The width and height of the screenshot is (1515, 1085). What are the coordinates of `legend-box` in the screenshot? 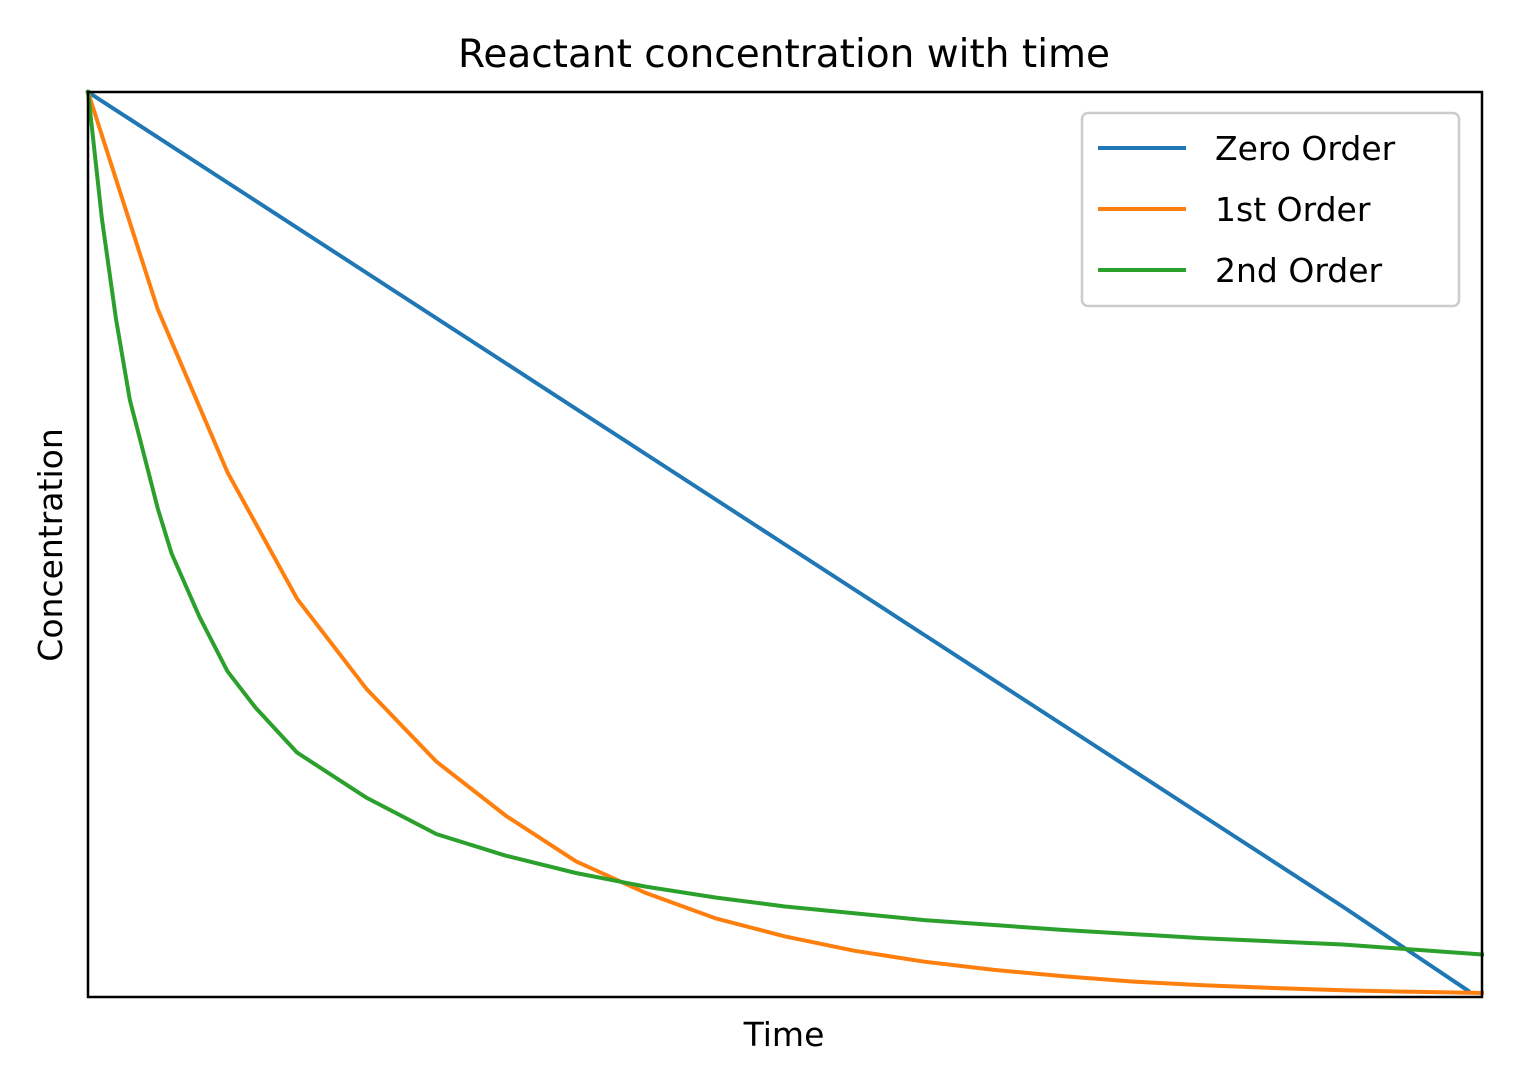 It's located at (1270, 209).